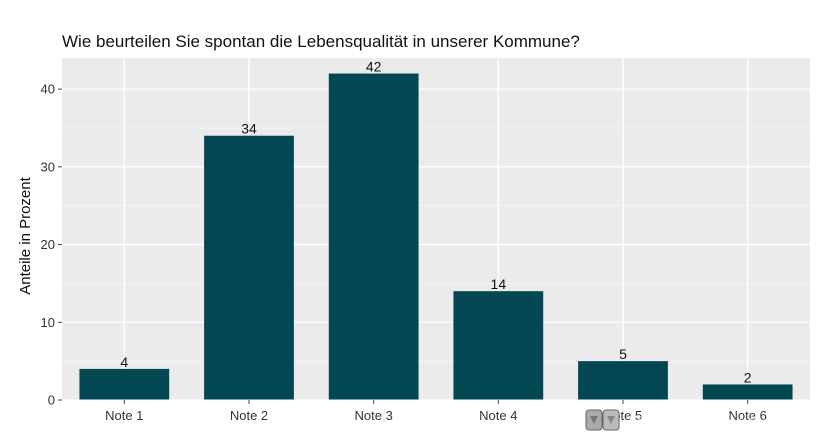  Describe the element at coordinates (374, 415) in the screenshot. I see `x-tick-label: Note 3` at that location.